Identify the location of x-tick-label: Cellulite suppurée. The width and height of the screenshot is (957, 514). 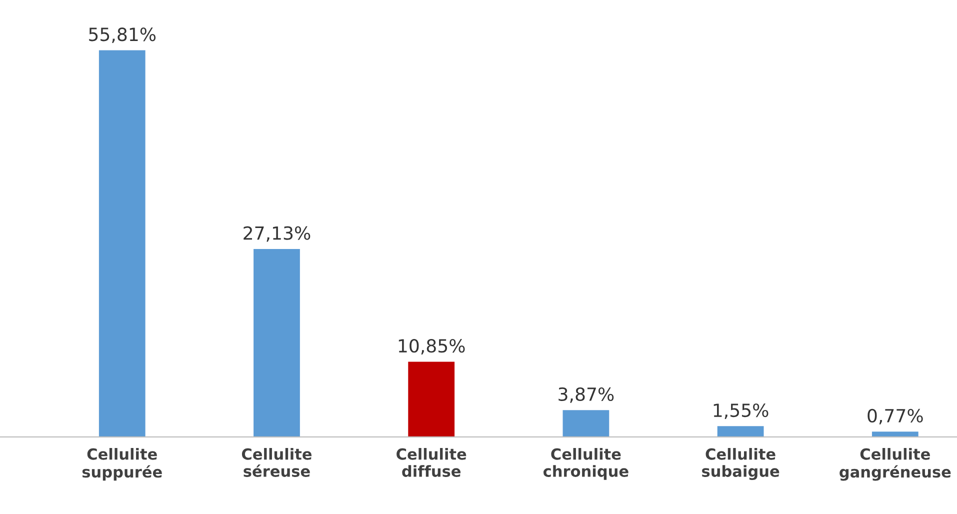
(122, 464).